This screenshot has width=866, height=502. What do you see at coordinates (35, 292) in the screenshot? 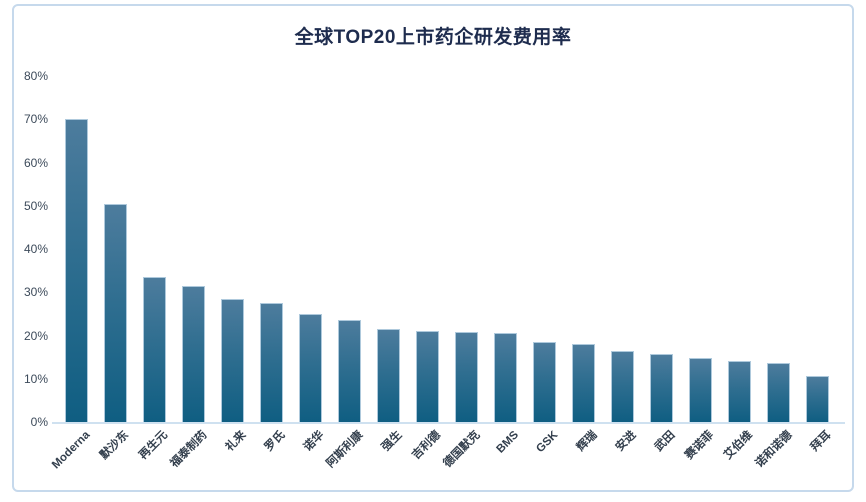
I see `y-axis-tick-label: 30%` at bounding box center [35, 292].